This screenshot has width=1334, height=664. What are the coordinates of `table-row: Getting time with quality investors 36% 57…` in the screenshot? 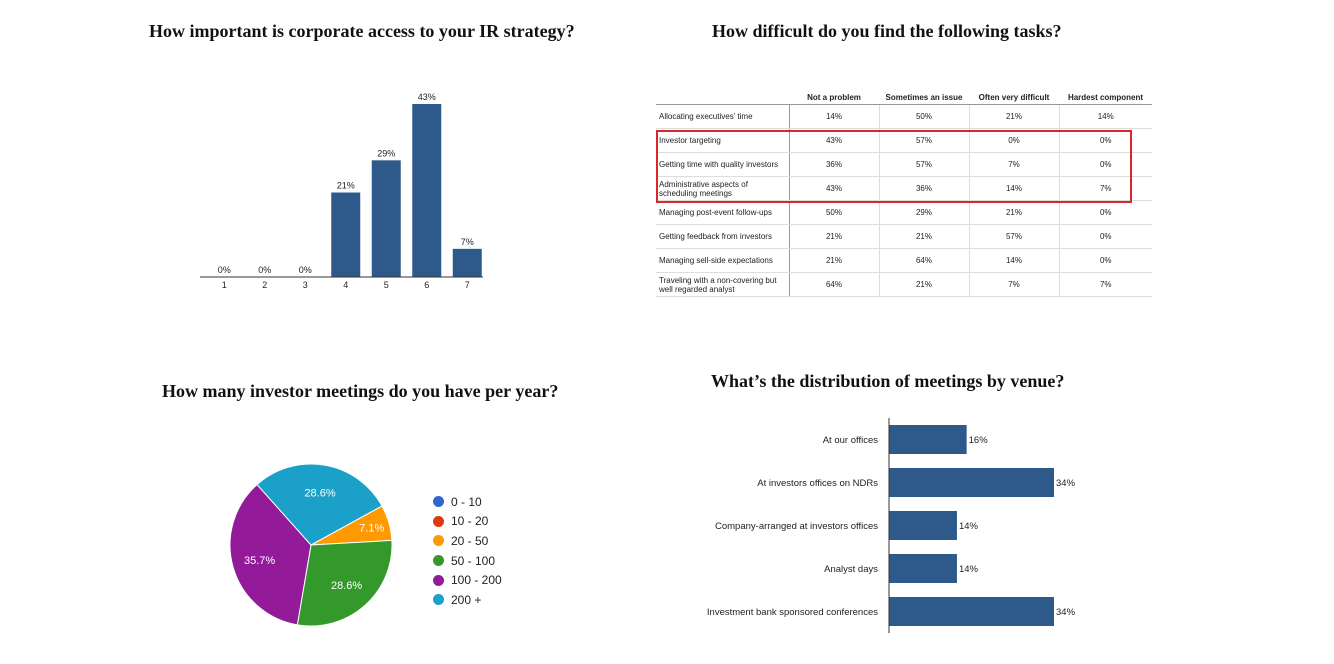 It's located at (904, 164).